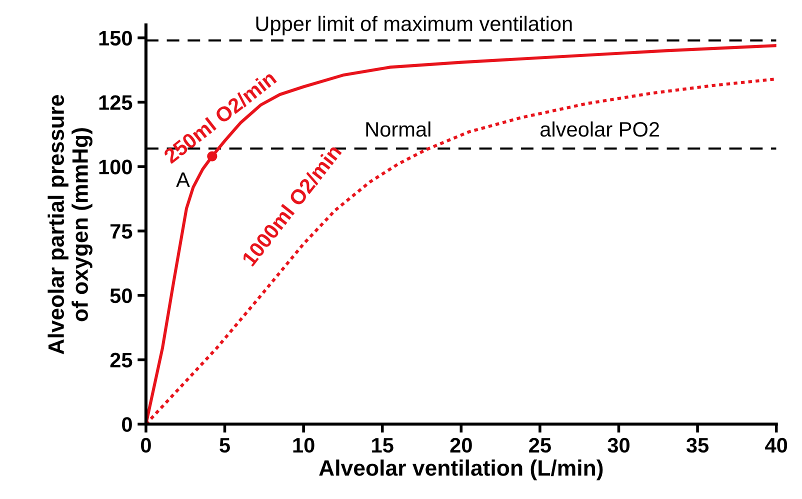  I want to click on x-axis-title: Alveolar ventilation (L/min), so click(461, 470).